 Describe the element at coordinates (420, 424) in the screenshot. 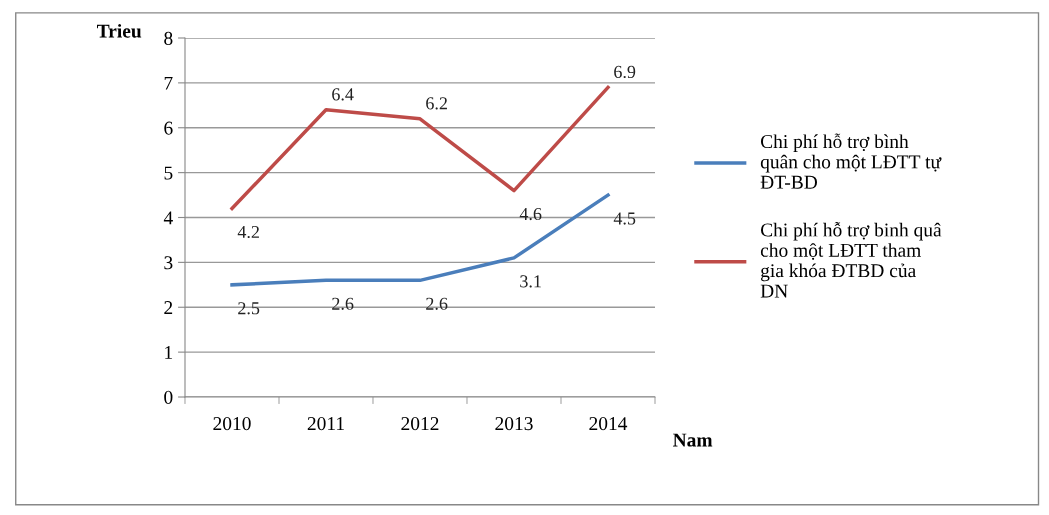

I see `x-tick-label: 2012` at that location.